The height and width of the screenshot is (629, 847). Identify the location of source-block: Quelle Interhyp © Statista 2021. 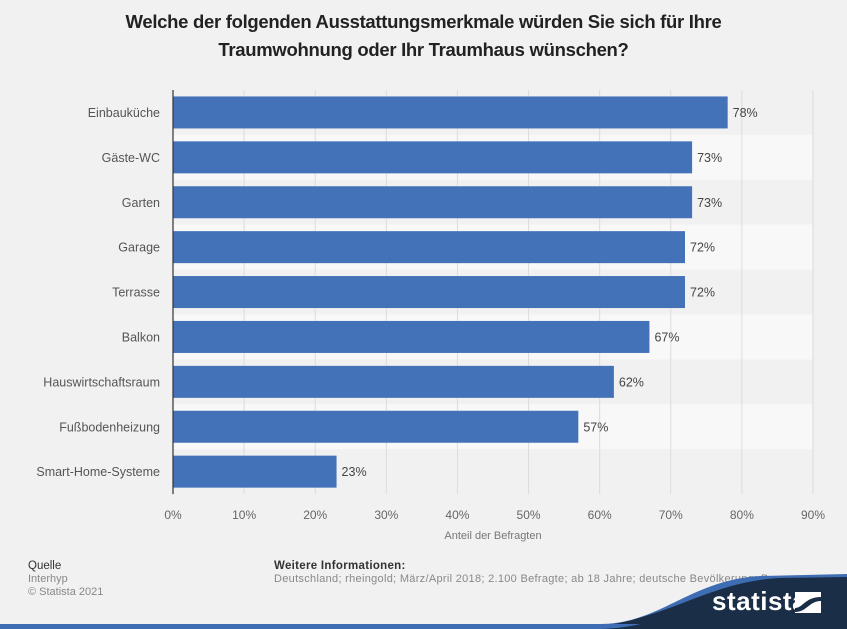
(65, 579).